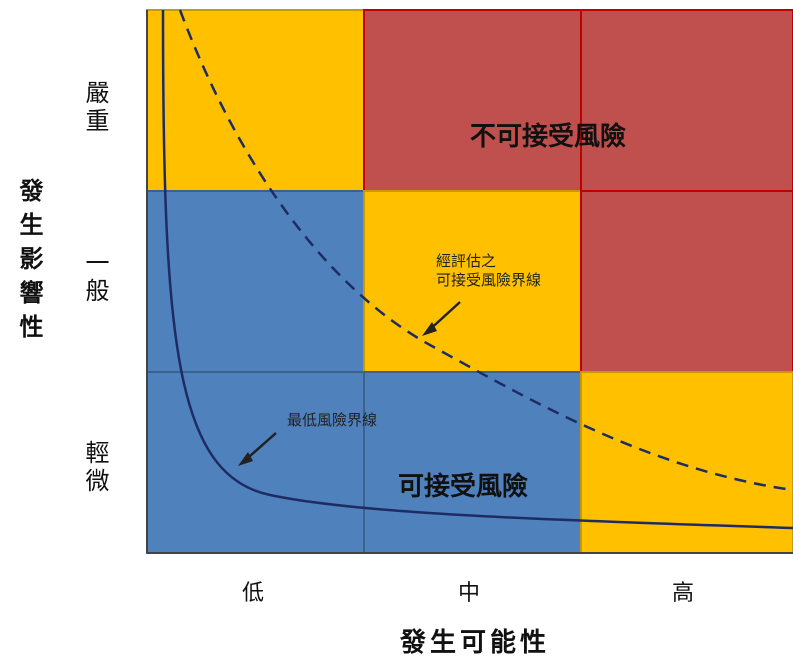  What do you see at coordinates (95, 108) in the screenshot?
I see `row-label-severe: 嚴重` at bounding box center [95, 108].